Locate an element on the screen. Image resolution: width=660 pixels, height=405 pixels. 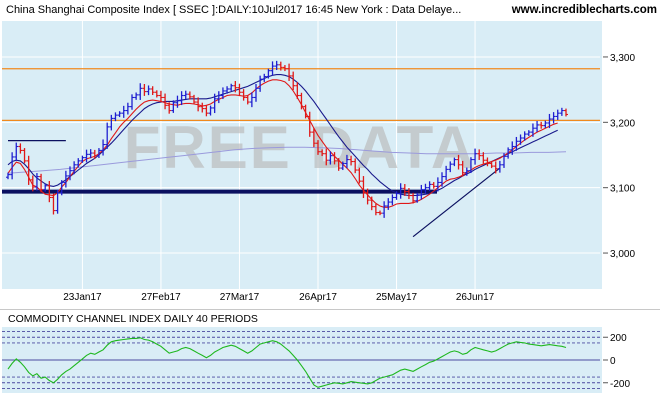
x-tick-label: 27Feb17 is located at coordinates (161, 297).